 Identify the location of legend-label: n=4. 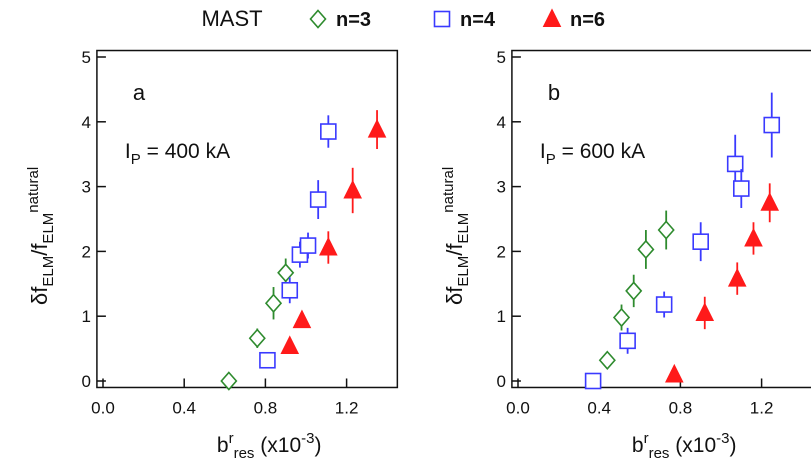
(478, 20).